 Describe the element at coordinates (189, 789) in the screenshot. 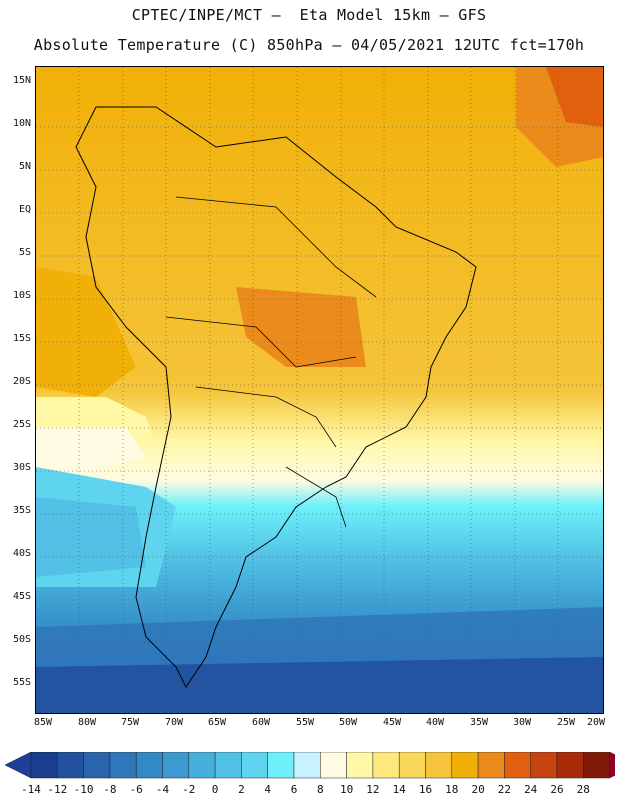

I see `colorbar-tick-label: -2` at that location.